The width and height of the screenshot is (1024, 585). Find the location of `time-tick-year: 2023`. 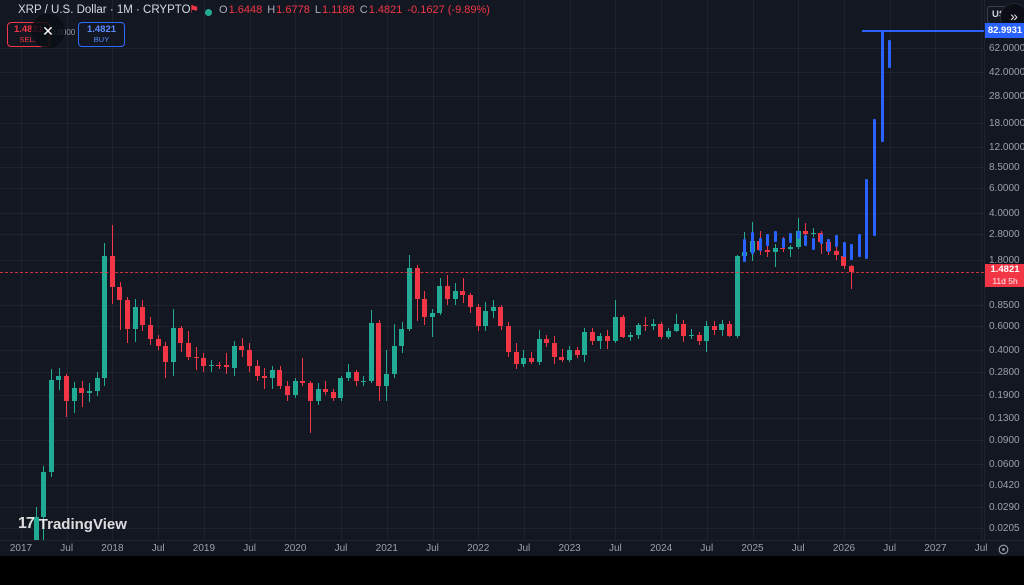

time-tick-year: 2023 is located at coordinates (569, 548).